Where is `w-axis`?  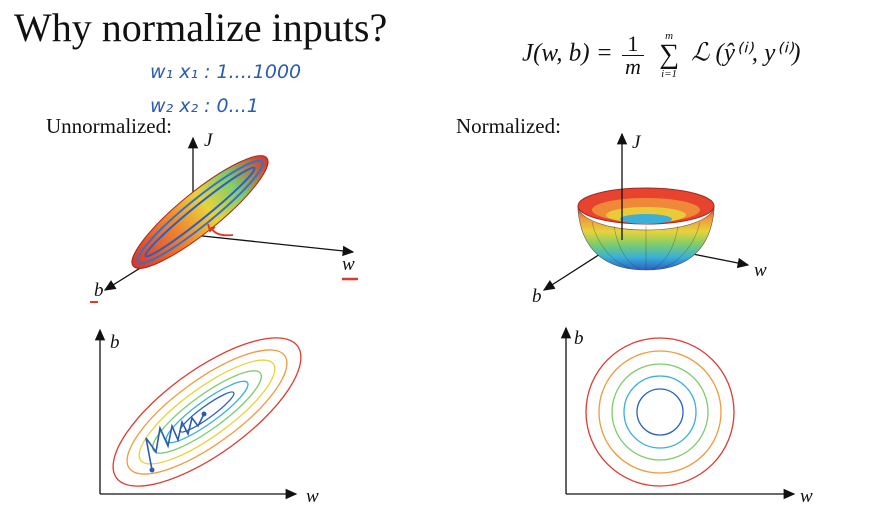 w-axis is located at coordinates (273, 245).